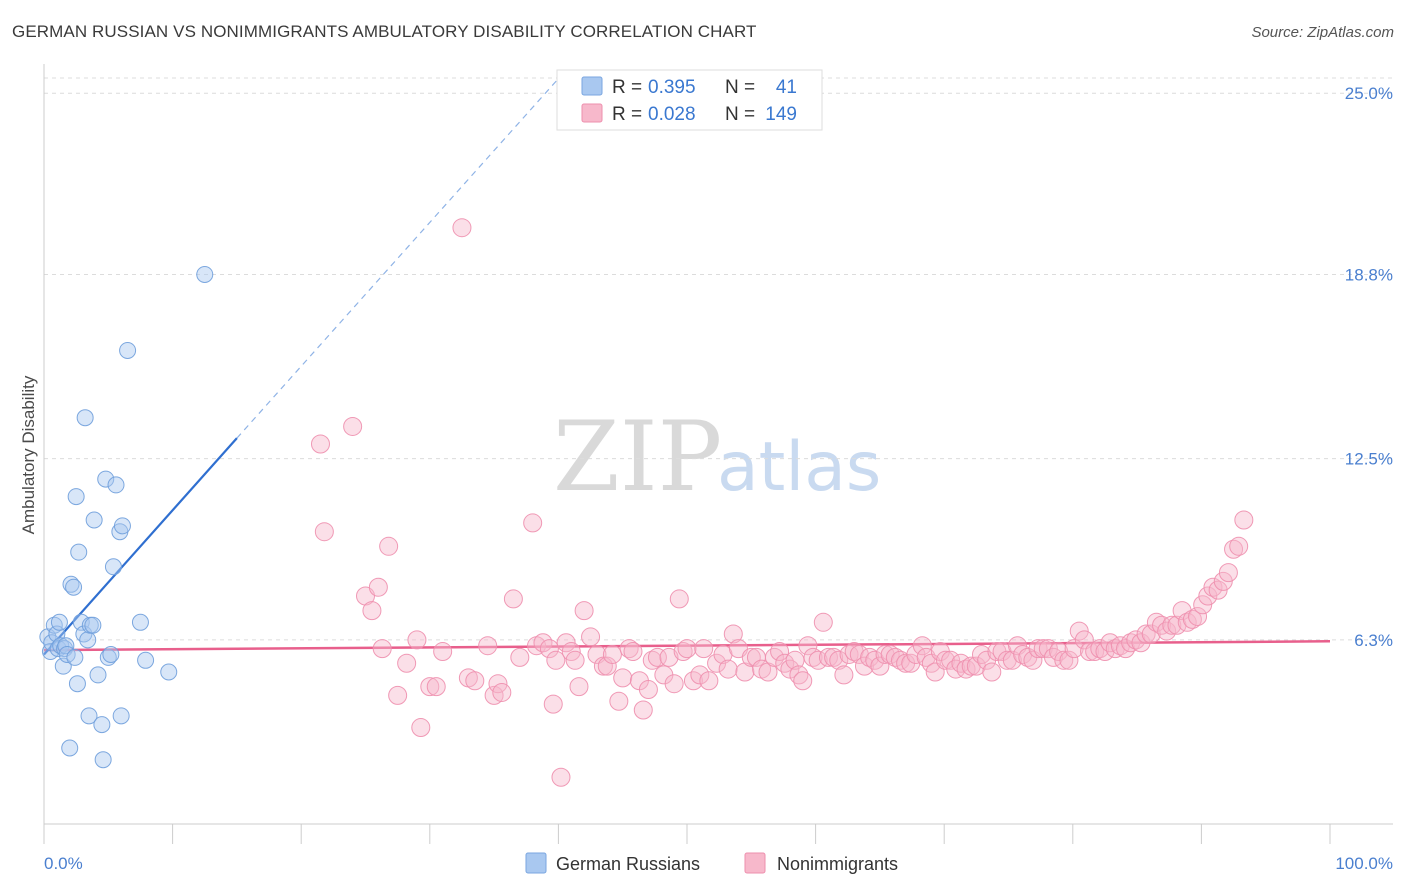 This screenshot has height=892, width=1406. What do you see at coordinates (689, 100) in the screenshot?
I see `legend: R = 0.395 N = 41 R = 0.028 N = 149` at bounding box center [689, 100].